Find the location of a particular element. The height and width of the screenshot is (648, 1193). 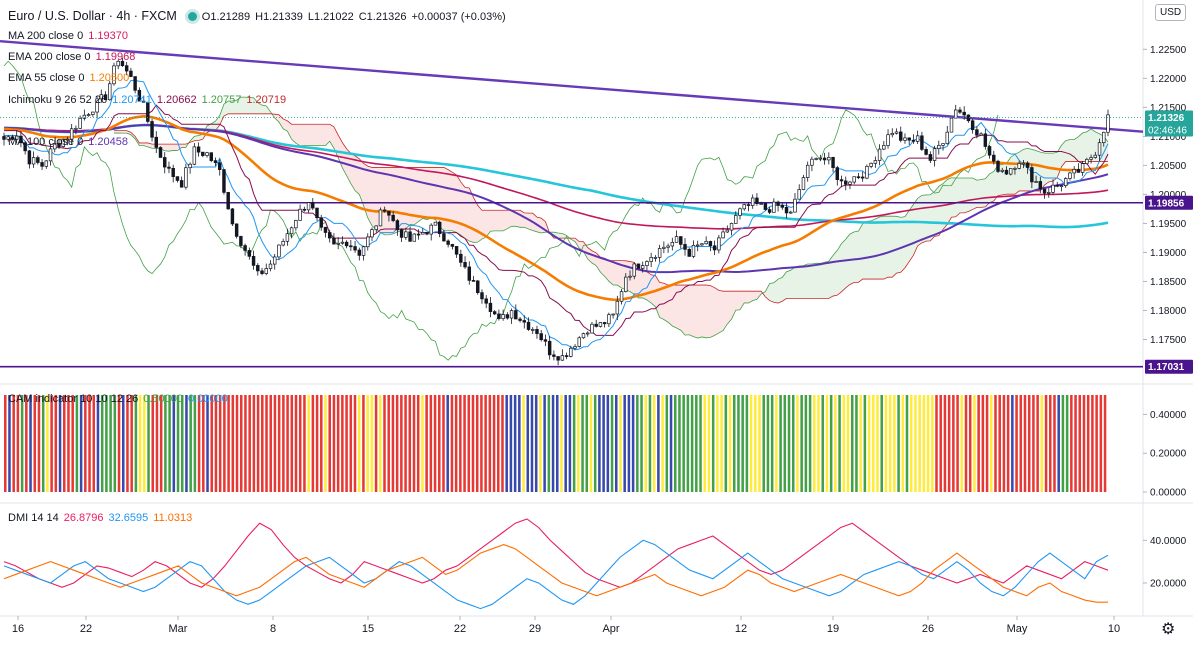

cam-y-tick-label: 0.20000 is located at coordinates (1168, 454).